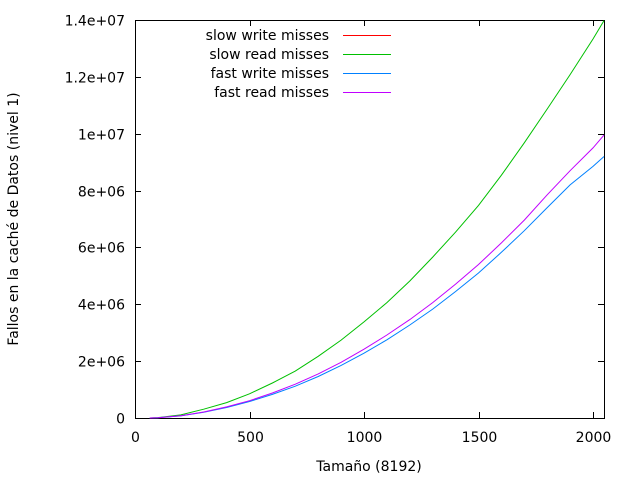 The image size is (640, 480). Describe the element at coordinates (135, 438) in the screenshot. I see `x-tick-label: 0` at that location.